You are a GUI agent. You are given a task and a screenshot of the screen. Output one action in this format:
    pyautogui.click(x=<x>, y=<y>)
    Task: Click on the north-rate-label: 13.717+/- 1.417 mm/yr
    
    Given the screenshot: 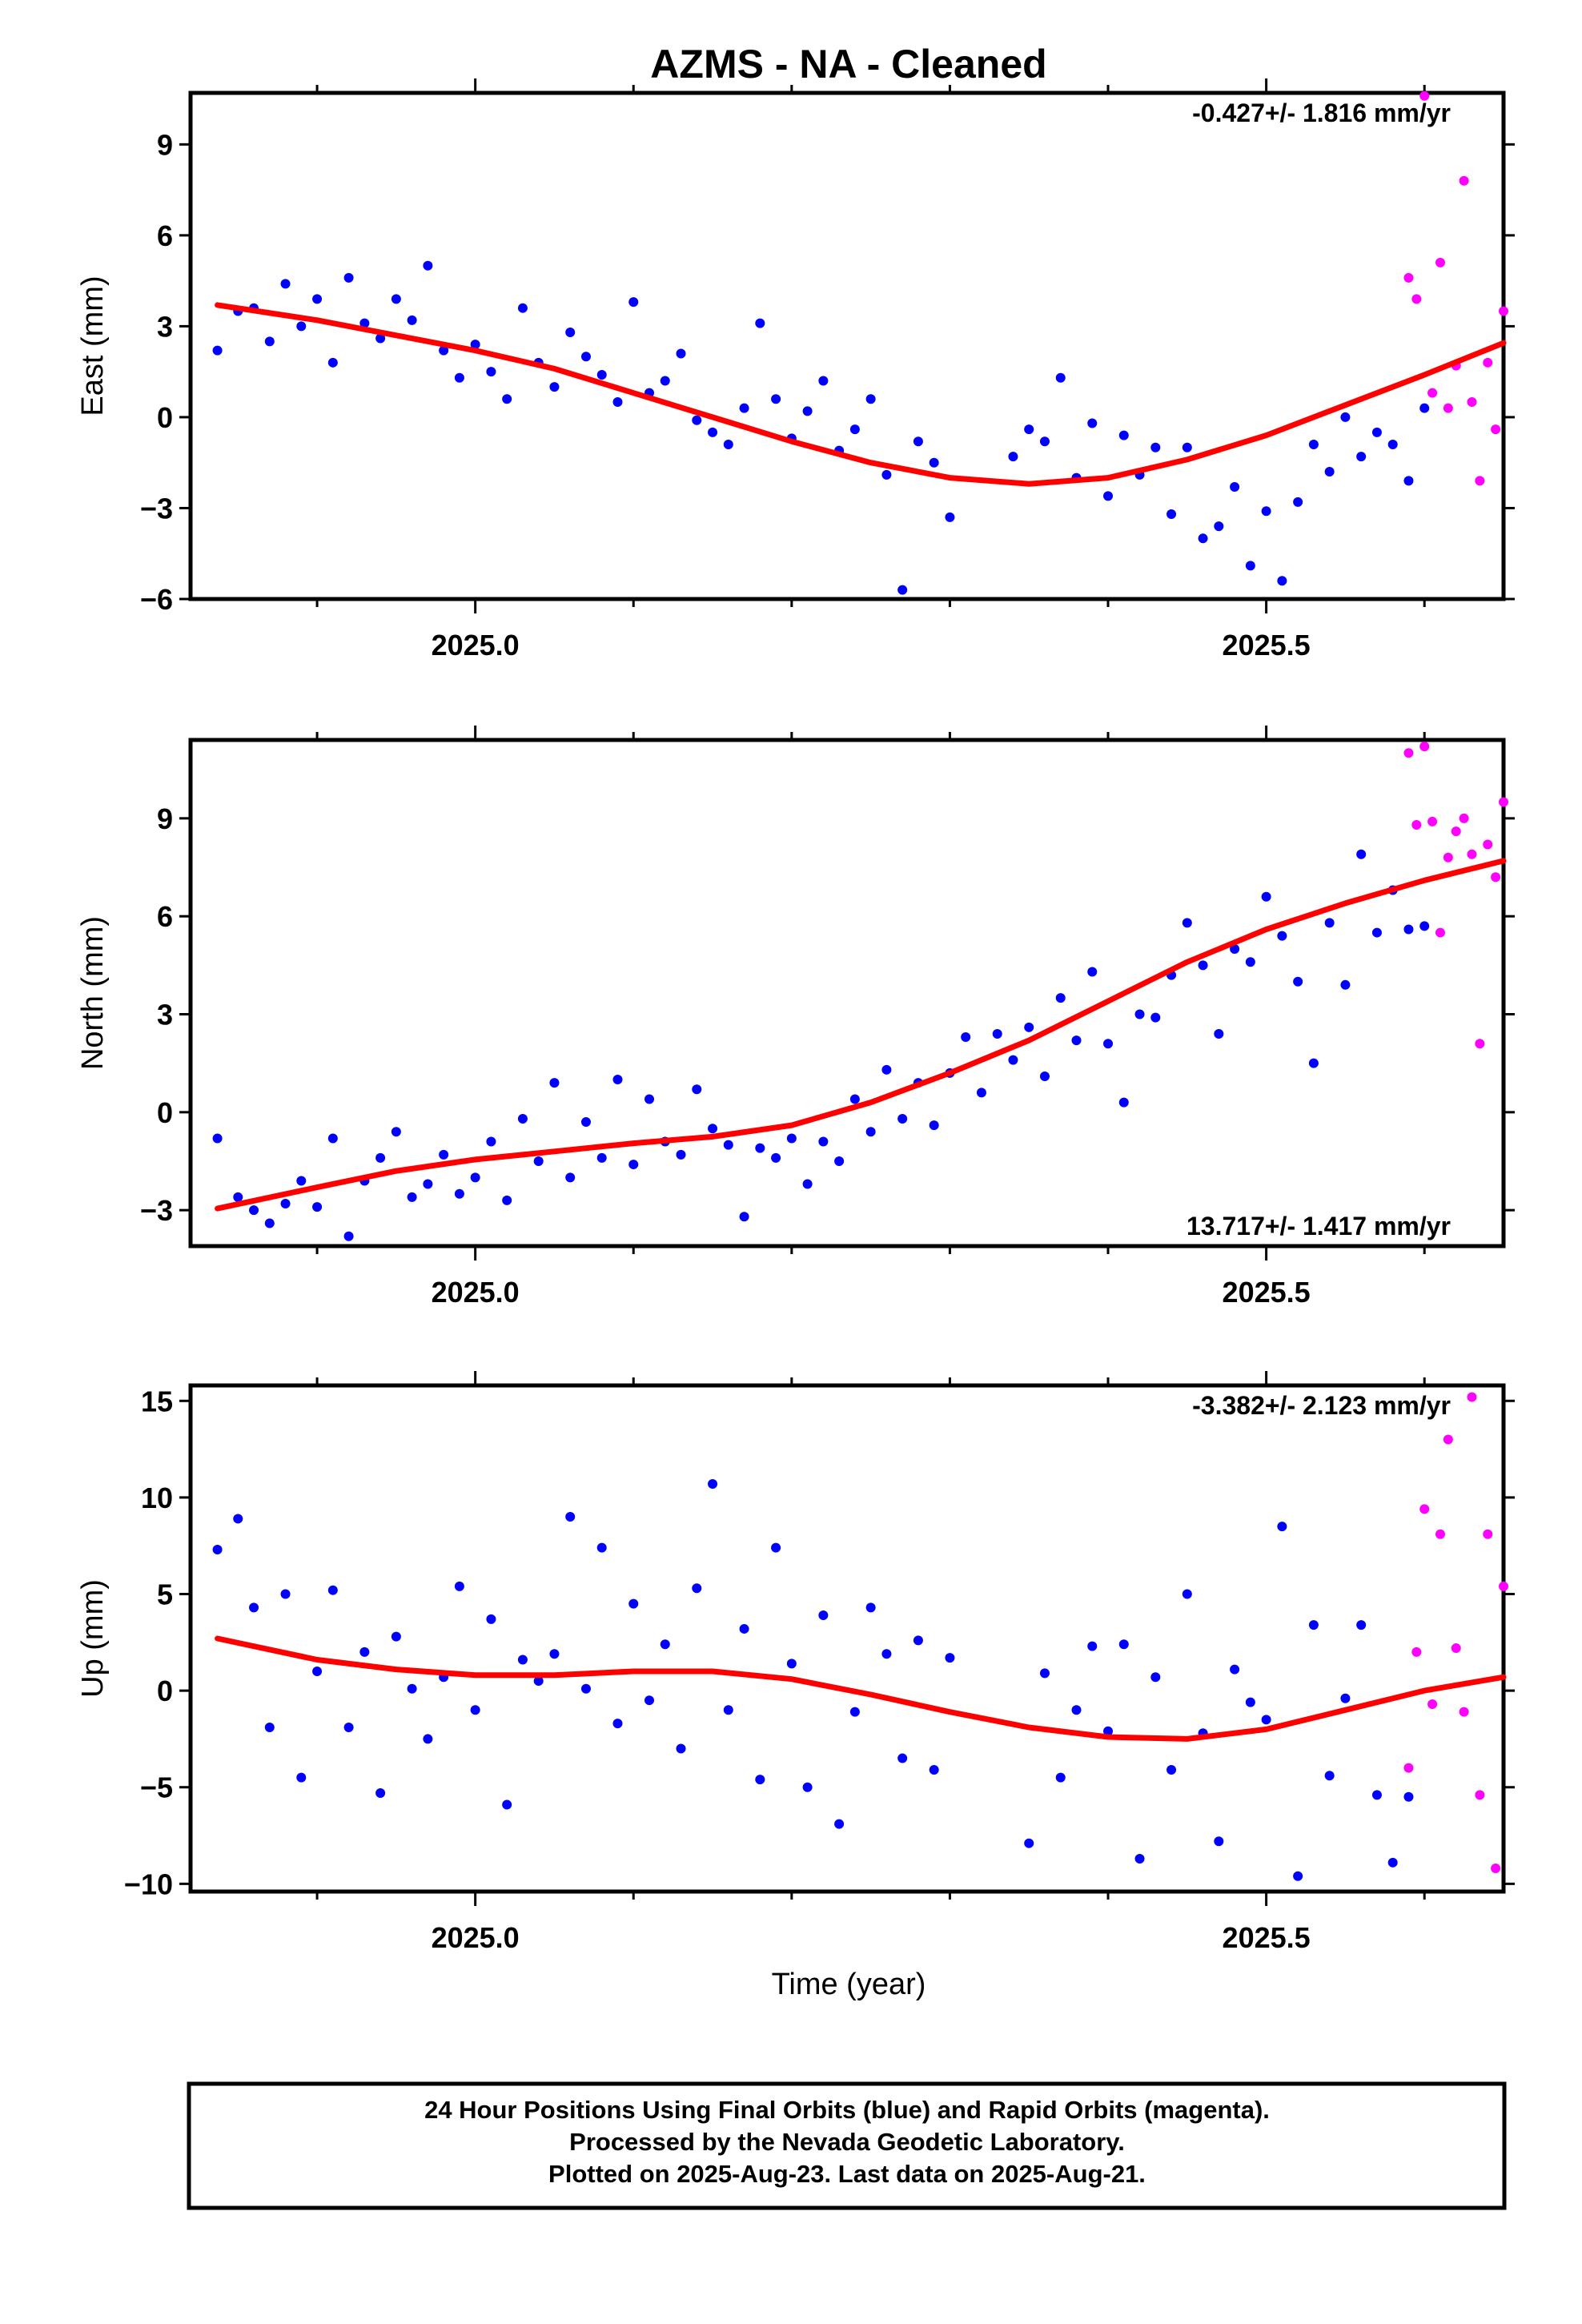 What is the action you would take?
    pyautogui.click(x=1318, y=1226)
    